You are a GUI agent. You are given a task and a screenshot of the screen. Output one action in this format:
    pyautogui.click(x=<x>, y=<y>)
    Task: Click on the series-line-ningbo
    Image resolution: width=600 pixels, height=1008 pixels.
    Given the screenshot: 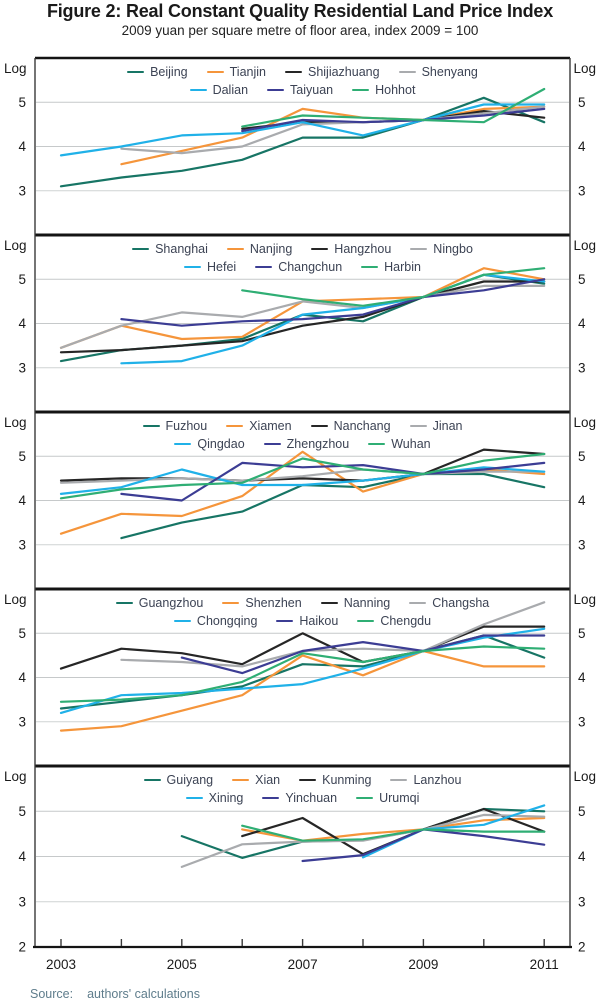 What is the action you would take?
    pyautogui.click(x=302, y=316)
    